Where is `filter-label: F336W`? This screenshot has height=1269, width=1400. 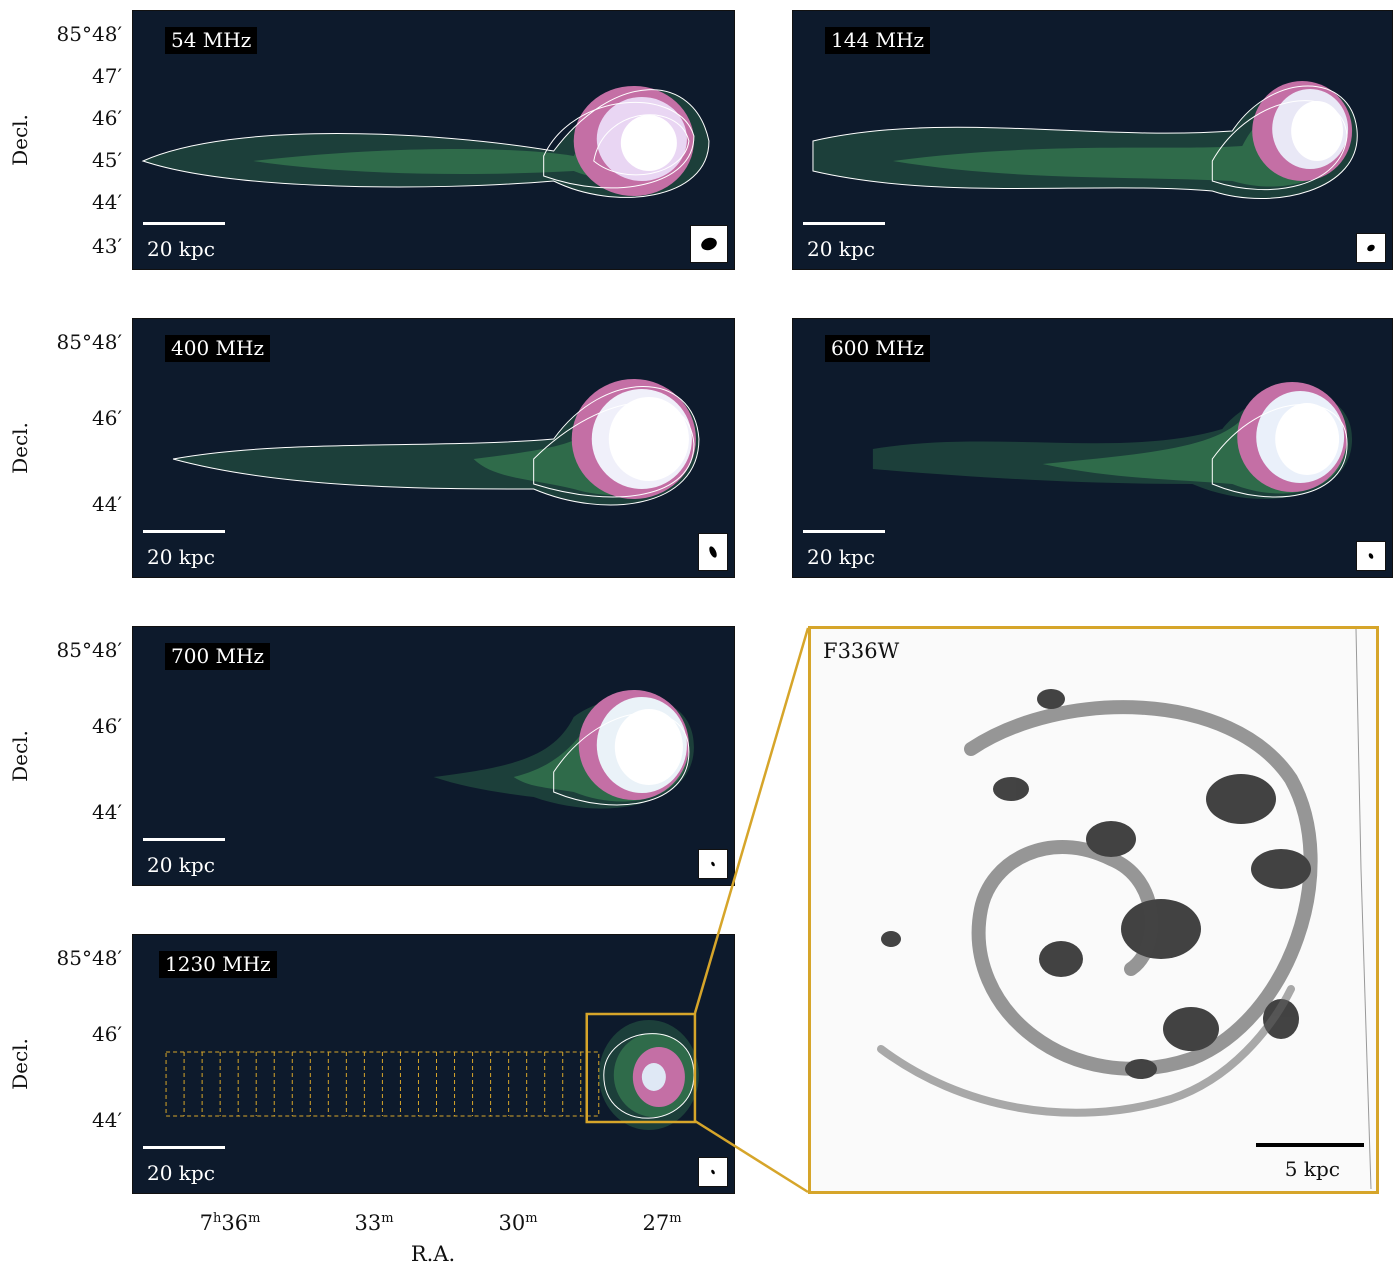 filter-label: F336W is located at coordinates (861, 651).